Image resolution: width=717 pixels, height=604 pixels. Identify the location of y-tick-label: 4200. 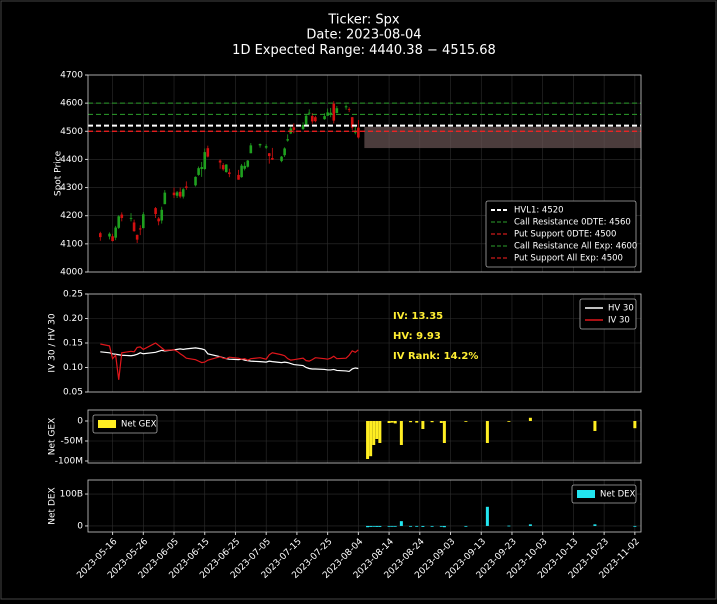
(71, 216).